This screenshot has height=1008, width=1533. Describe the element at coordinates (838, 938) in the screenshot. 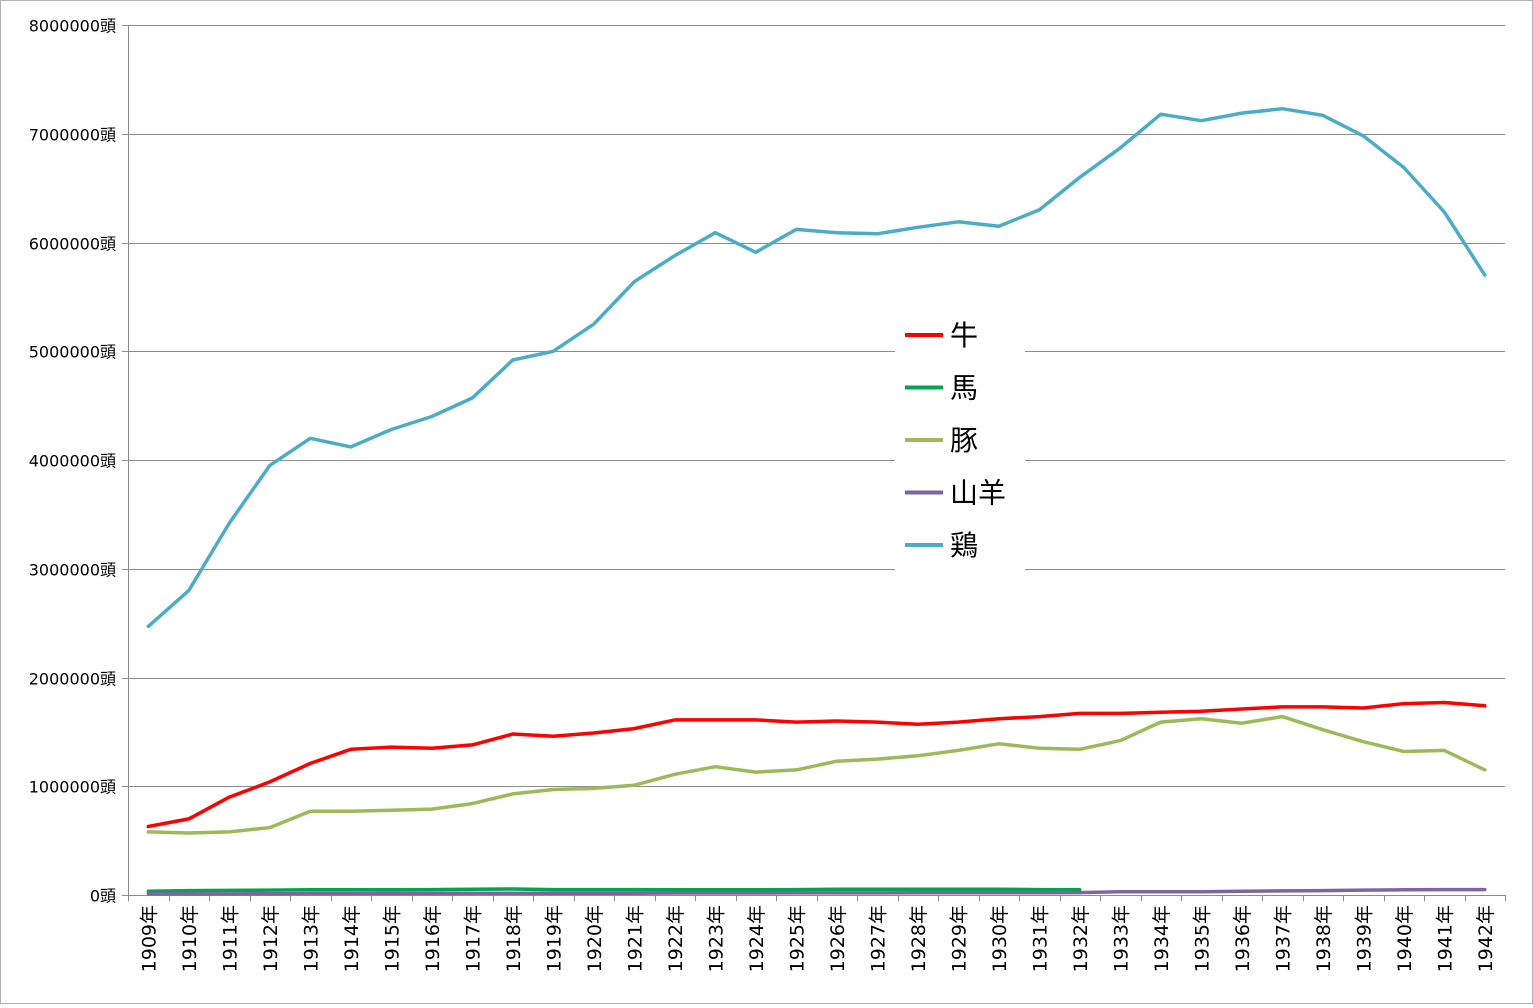

I see `x-tick-label: 1926年` at that location.